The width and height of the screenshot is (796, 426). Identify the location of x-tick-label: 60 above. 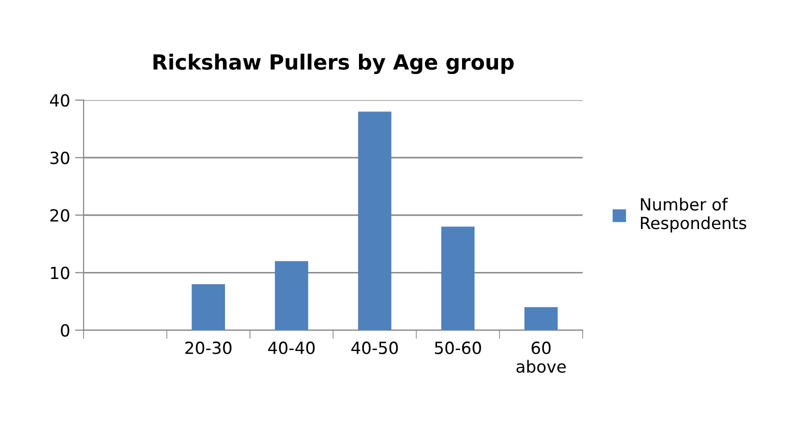
(541, 357).